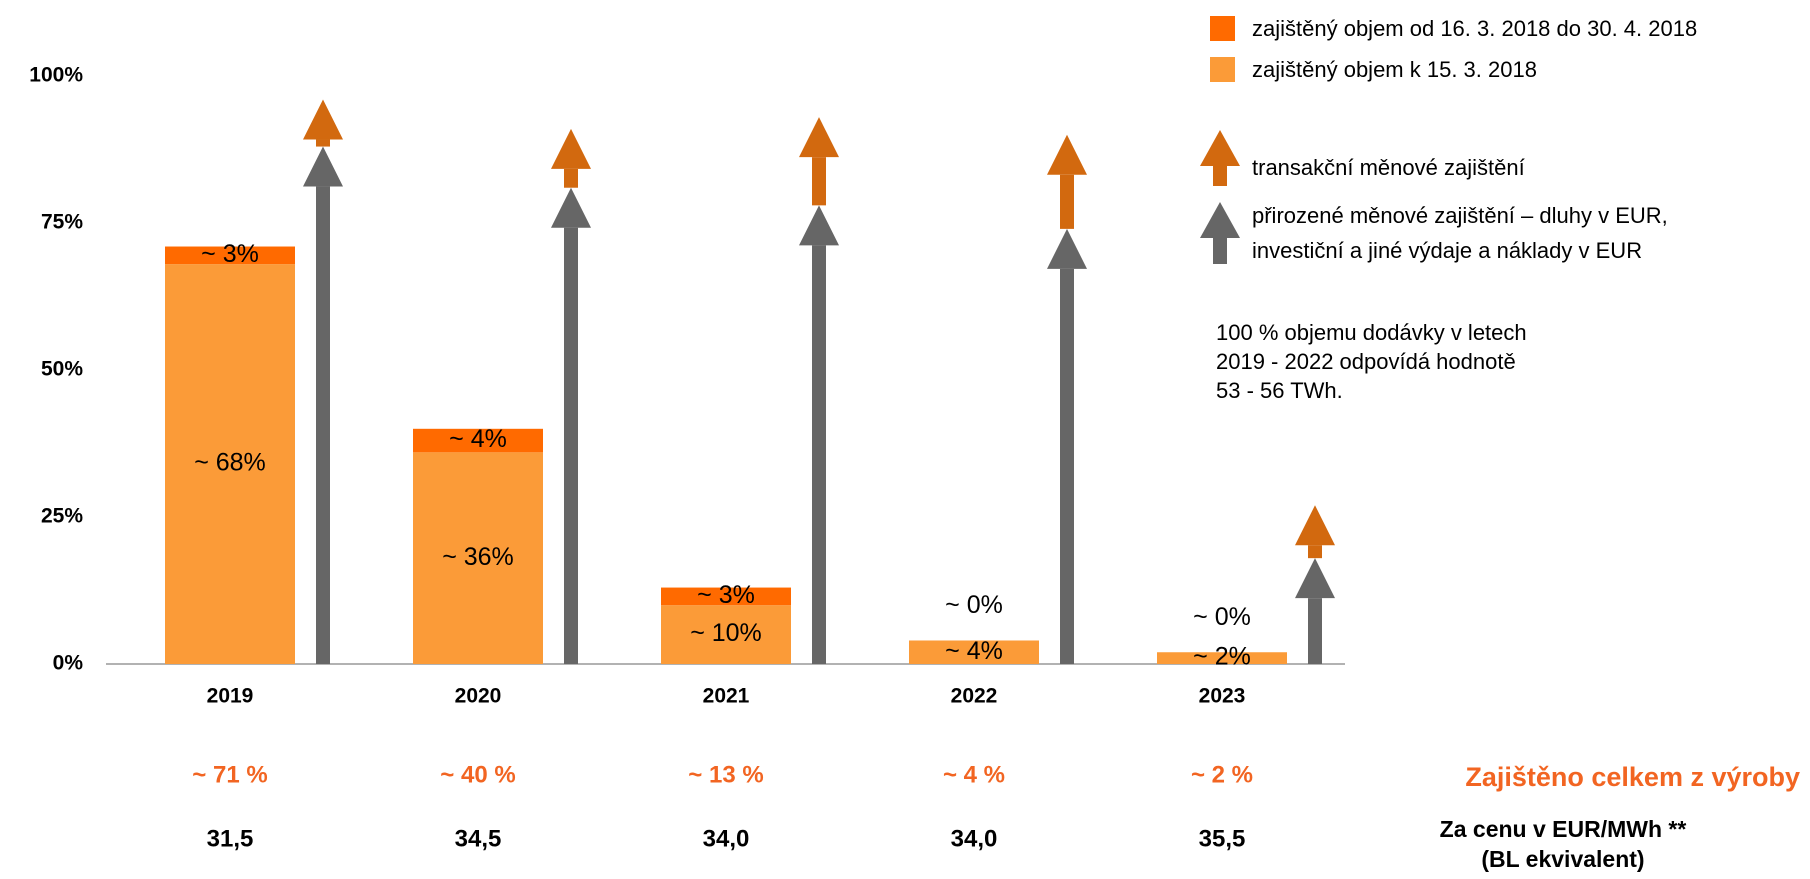 The image size is (1810, 879). What do you see at coordinates (62, 369) in the screenshot?
I see `y-tick-label: 50%` at bounding box center [62, 369].